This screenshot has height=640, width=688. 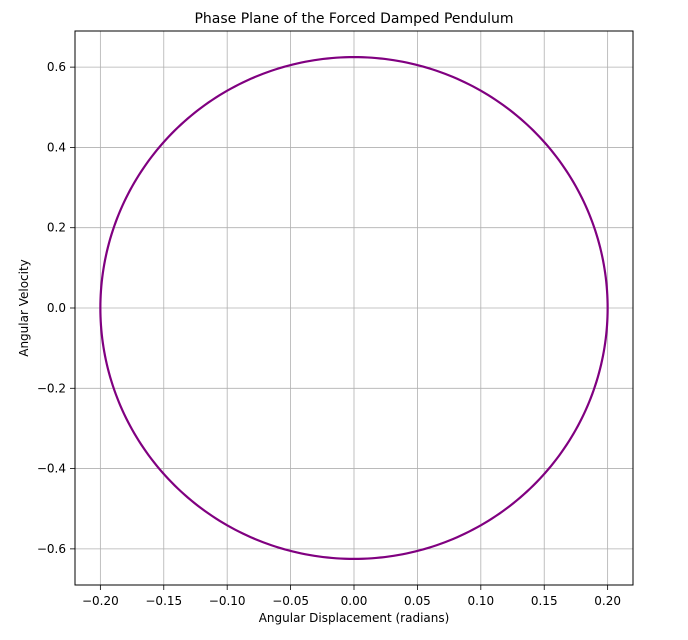 What do you see at coordinates (56, 67) in the screenshot?
I see `y-tick-label: 0.6` at bounding box center [56, 67].